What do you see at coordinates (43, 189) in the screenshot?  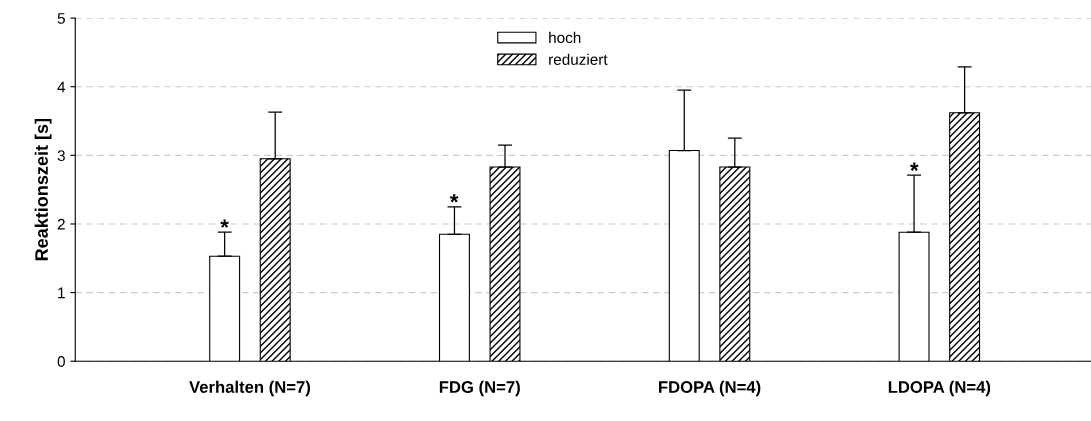 I see `y-axis-title: Reaktionszeit [s]` at bounding box center [43, 189].